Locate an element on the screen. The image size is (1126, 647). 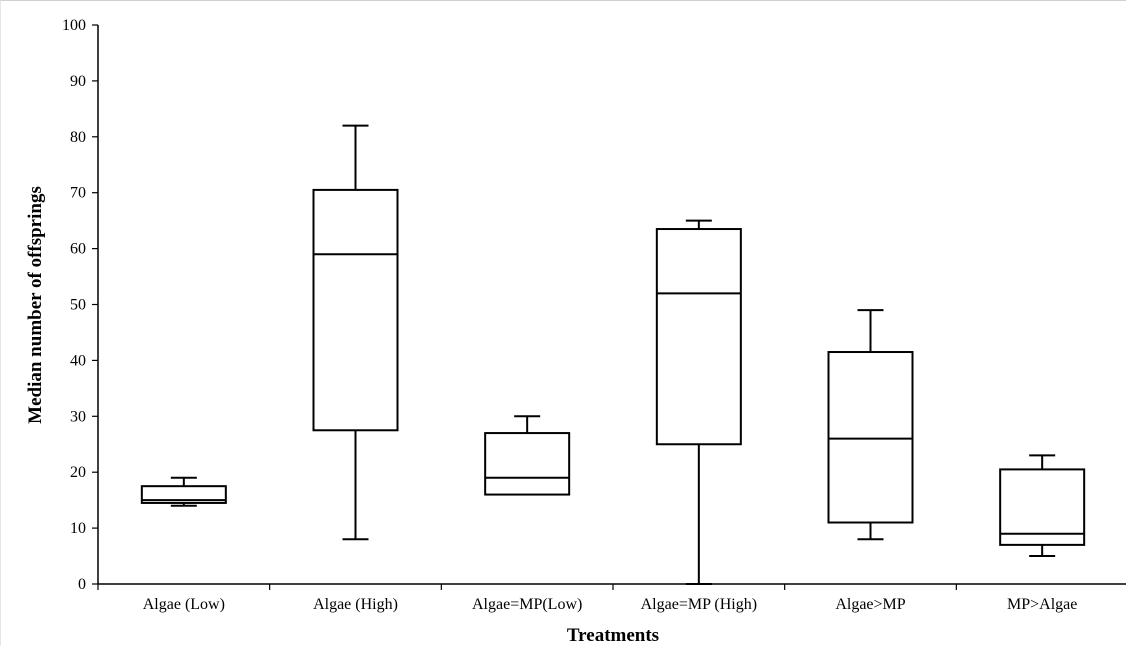
y-tick-label: 50 is located at coordinates (78, 305).